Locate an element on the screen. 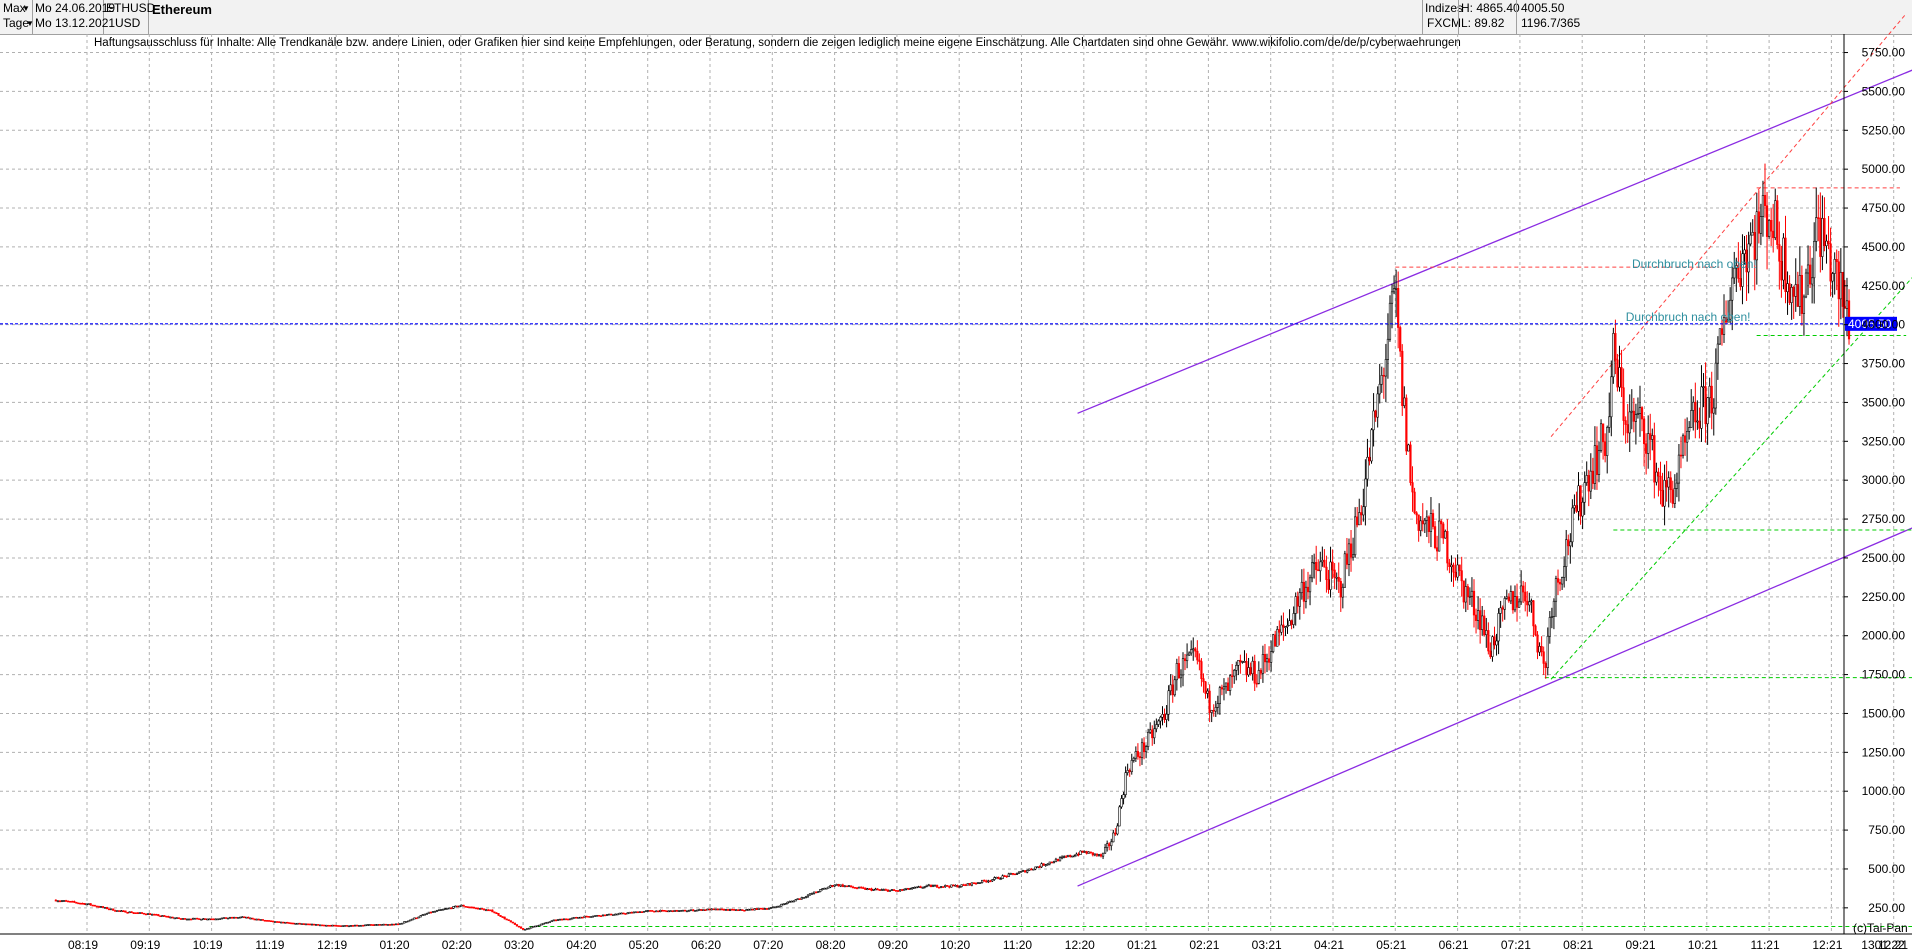 Image resolution: width=1912 pixels, height=952 pixels. y-tick-label: 750.00 is located at coordinates (1886, 830).